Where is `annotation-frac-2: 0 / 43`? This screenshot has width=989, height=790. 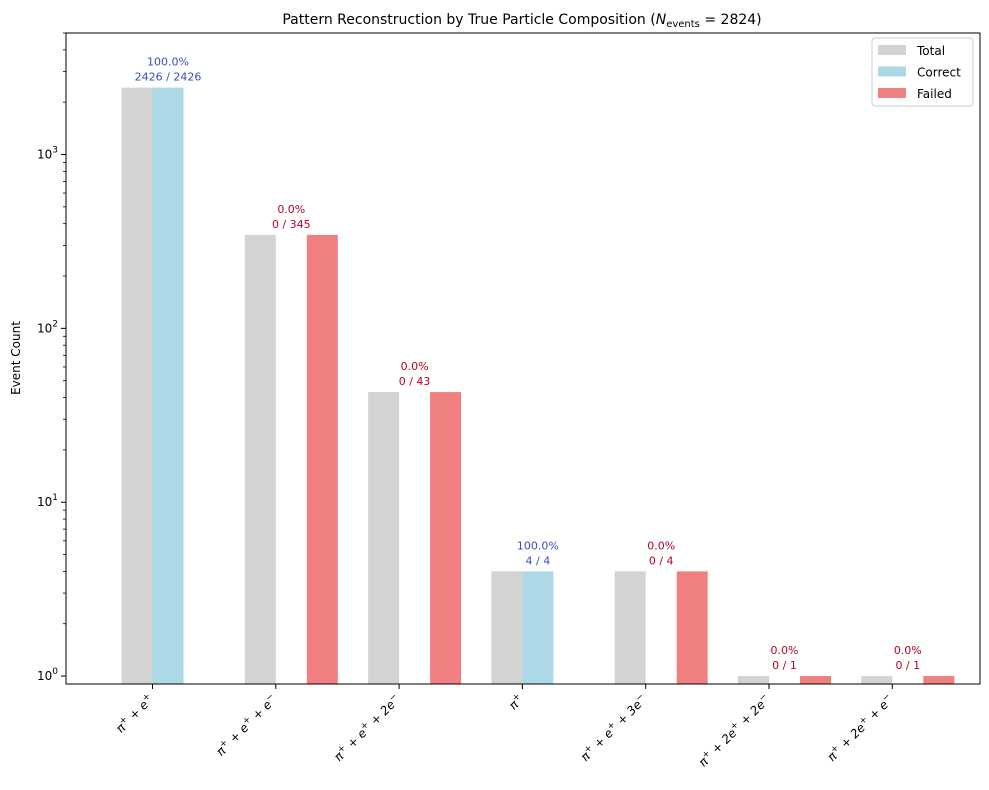
annotation-frac-2: 0 / 43 is located at coordinates (415, 381).